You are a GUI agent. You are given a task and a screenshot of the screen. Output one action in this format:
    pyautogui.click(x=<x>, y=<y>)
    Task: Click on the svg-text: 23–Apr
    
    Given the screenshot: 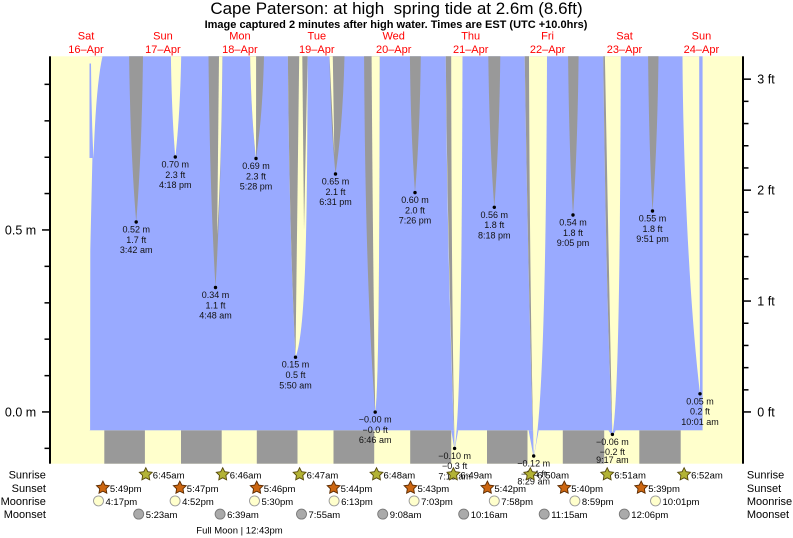 What is the action you would take?
    pyautogui.click(x=625, y=50)
    